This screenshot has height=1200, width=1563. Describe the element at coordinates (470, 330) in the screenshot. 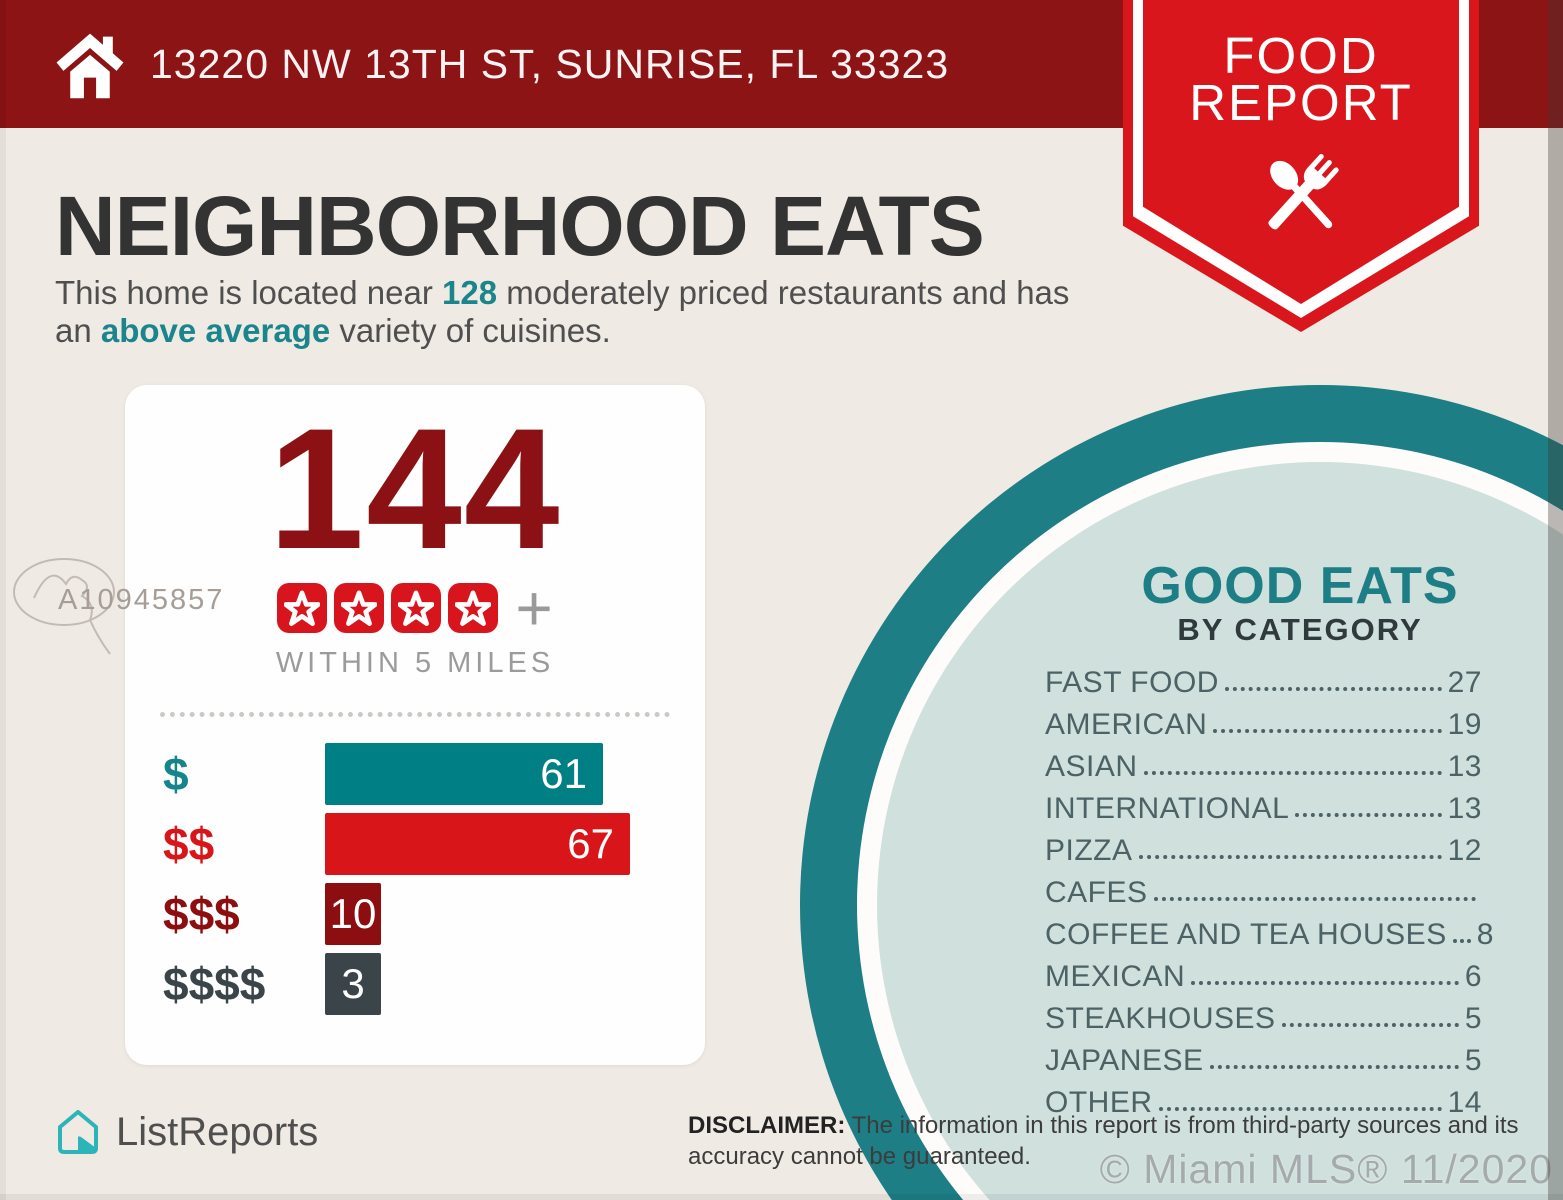

I see `subtitle-text: variety of cuisines.` at that location.